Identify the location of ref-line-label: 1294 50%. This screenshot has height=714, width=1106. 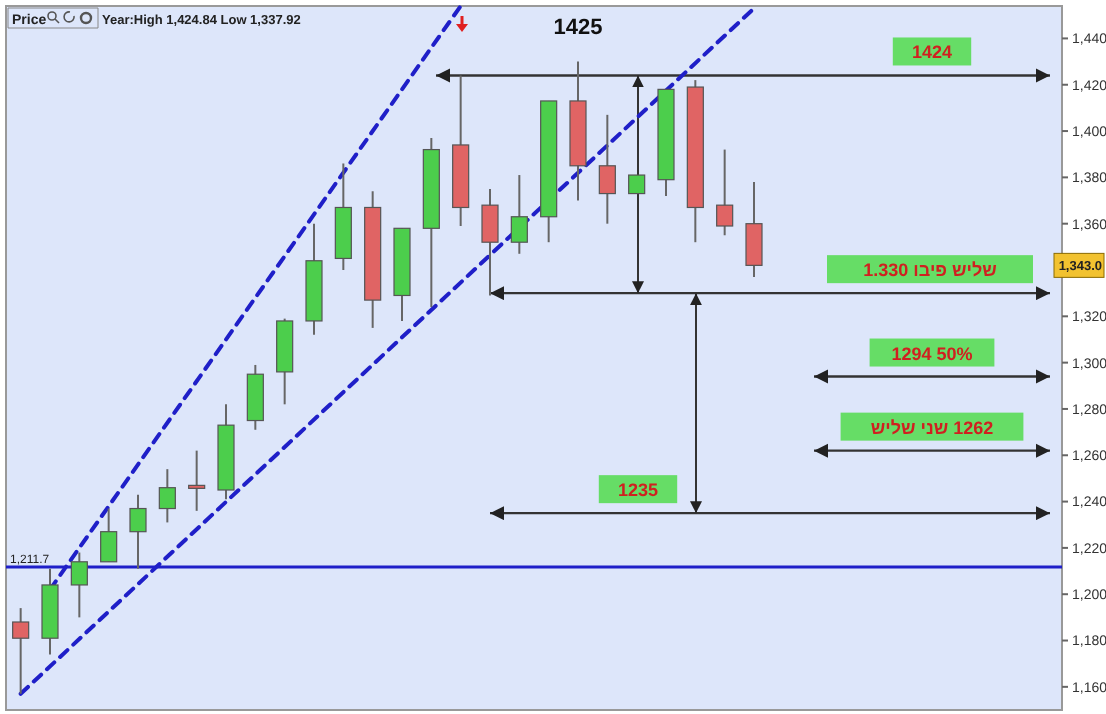
(932, 353).